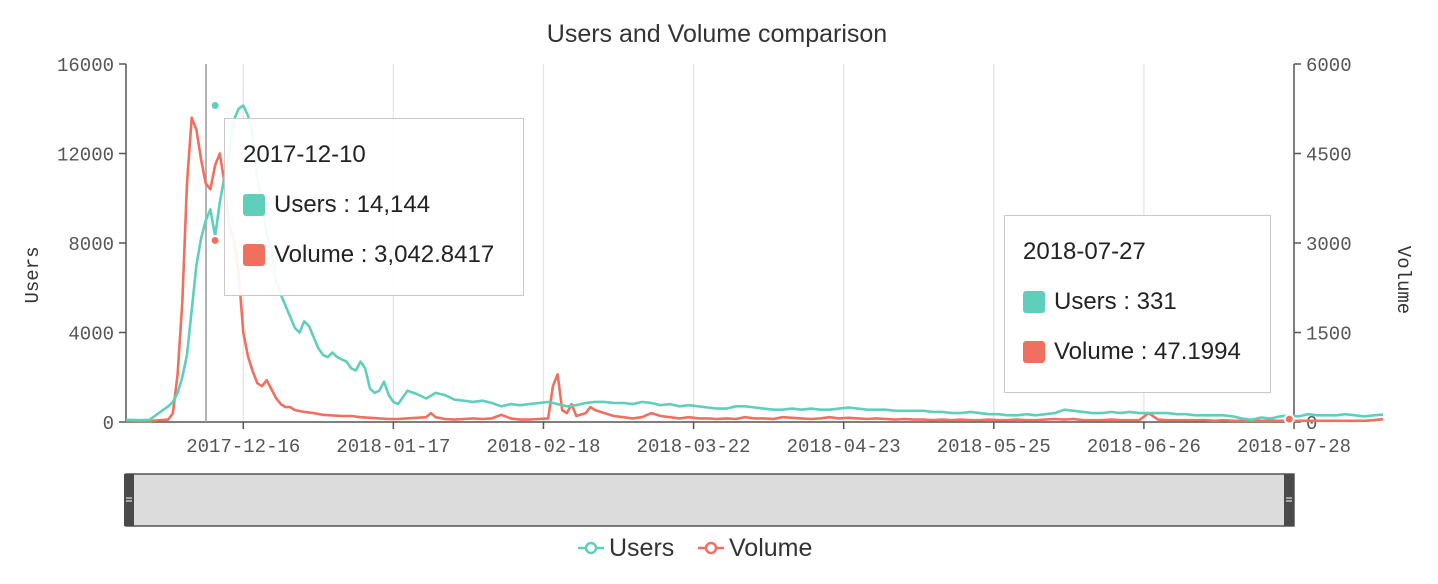 Image resolution: width=1438 pixels, height=584 pixels. I want to click on left-y-ticks: 16000 12000 8000 4000 0, so click(91, 245).